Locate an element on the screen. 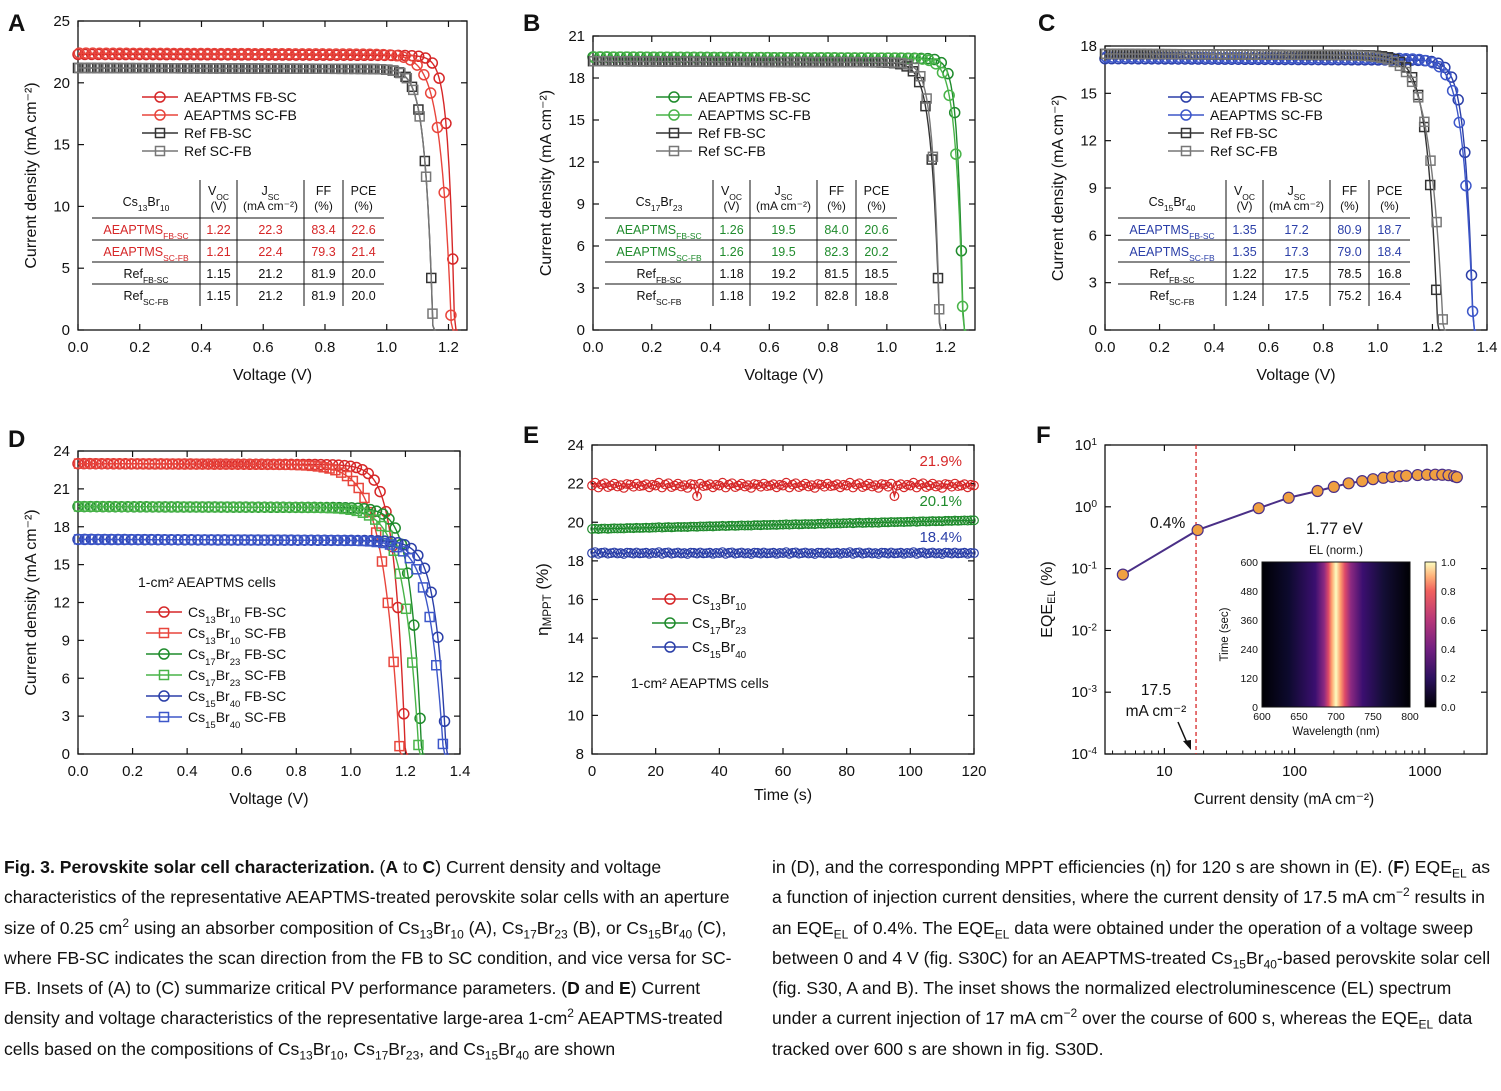 Image resolution: width=1501 pixels, height=1091 pixels. x-tick-label: 0.8 is located at coordinates (296, 771).